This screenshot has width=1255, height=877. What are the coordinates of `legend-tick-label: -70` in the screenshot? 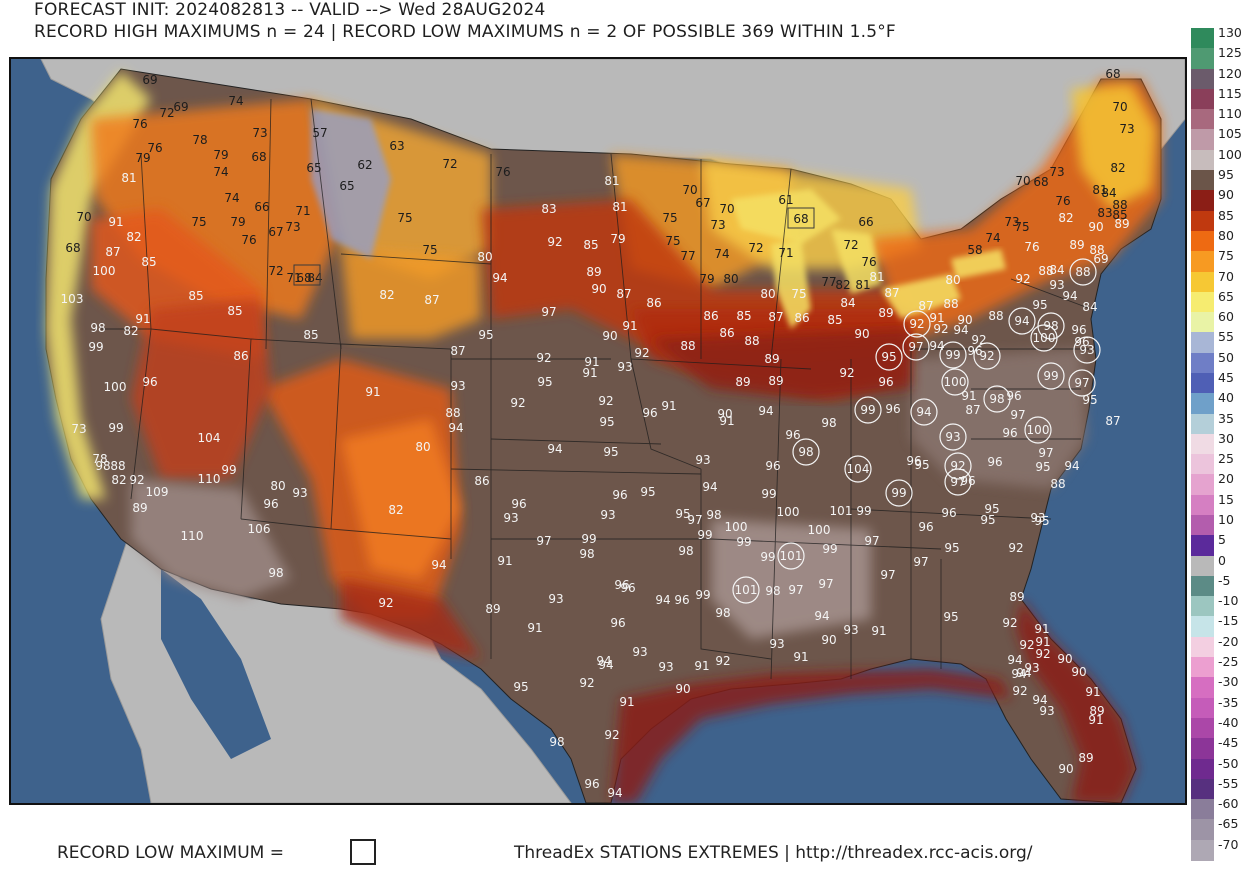 It's located at (1228, 844).